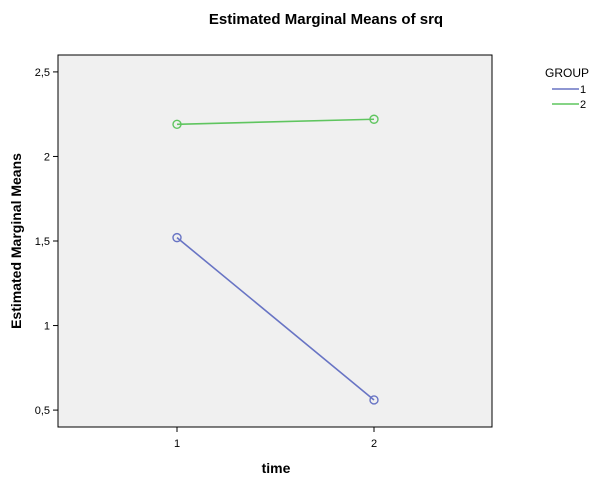  Describe the element at coordinates (583, 105) in the screenshot. I see `legend-label-2: 2` at that location.